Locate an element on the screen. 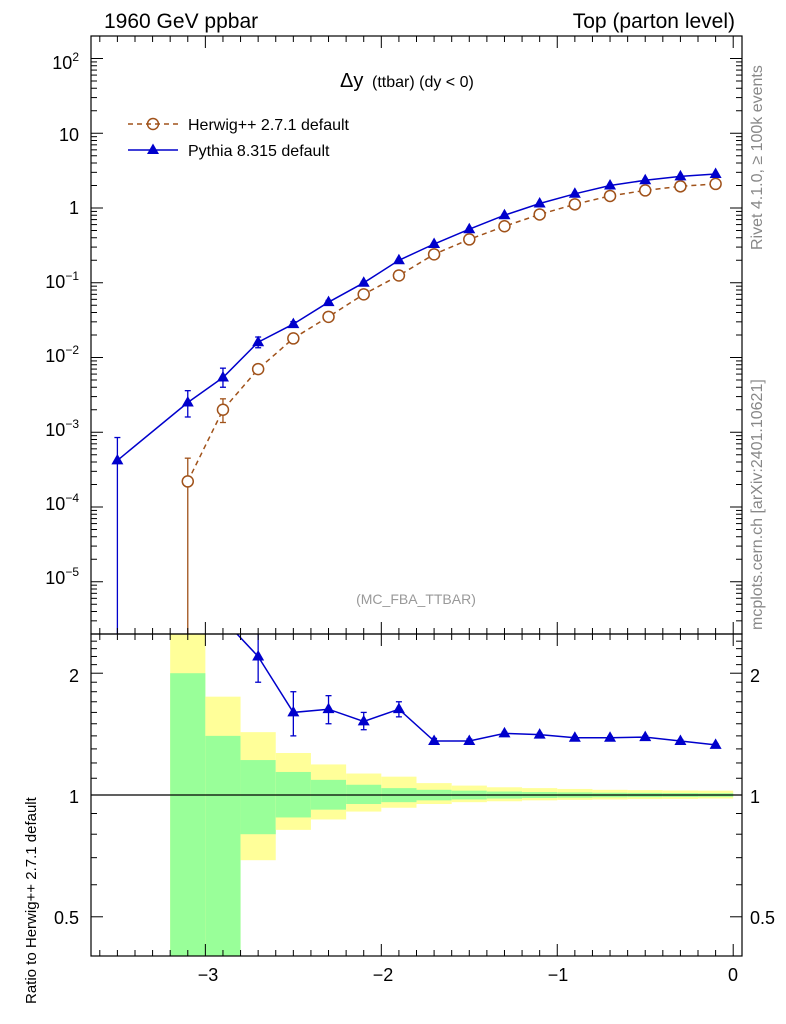 The height and width of the screenshot is (1024, 786). ratio-ylabel: Ratio to Herwig++ 2.7.1 default is located at coordinates (31, 900).